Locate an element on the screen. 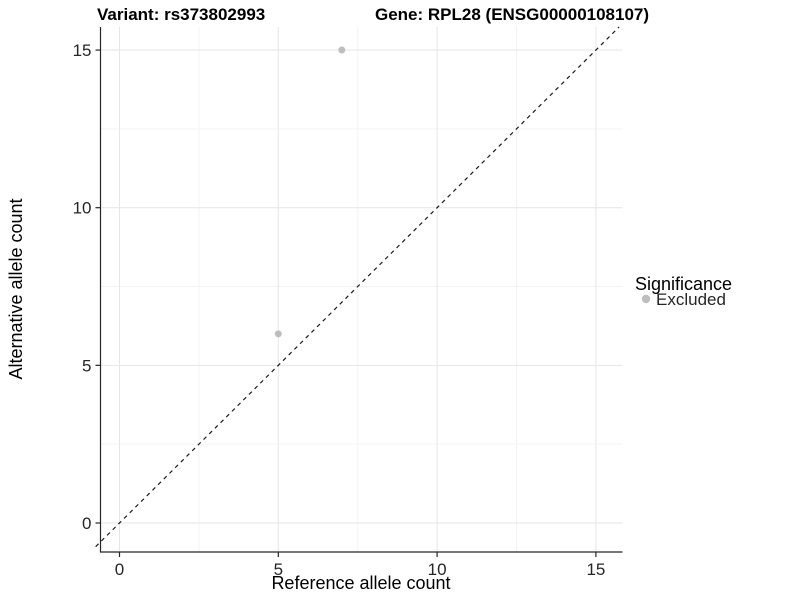 The height and width of the screenshot is (600, 800). data-points is located at coordinates (310, 192).